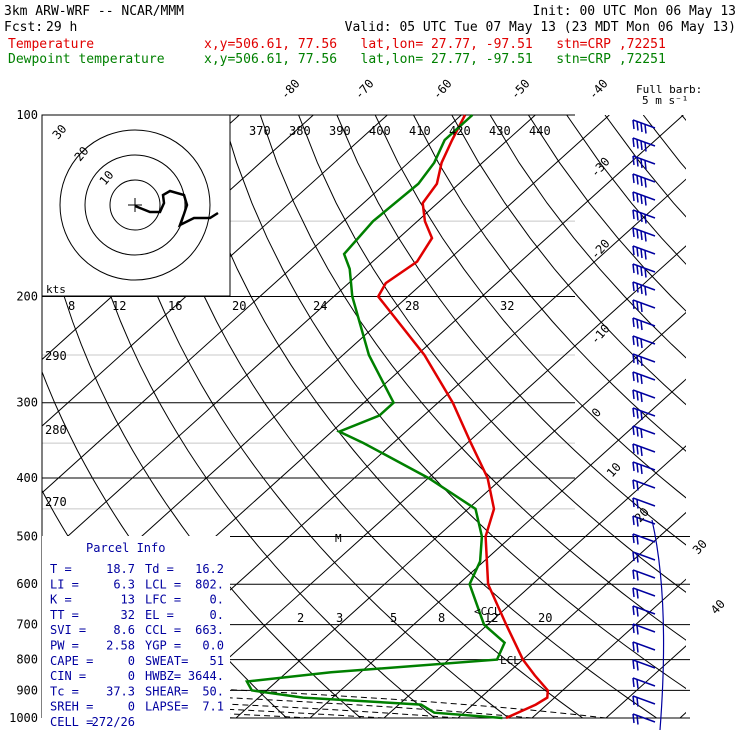 This screenshot has height=740, width=740. Describe the element at coordinates (23, 27) in the screenshot. I see `forecast-label: Fcst:` at that location.